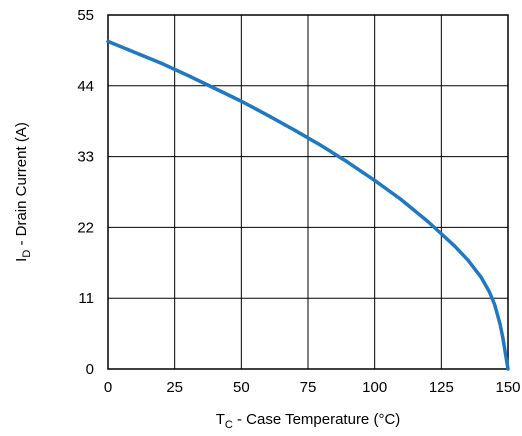  Describe the element at coordinates (241, 387) in the screenshot. I see `x-tick-label: 50` at that location.